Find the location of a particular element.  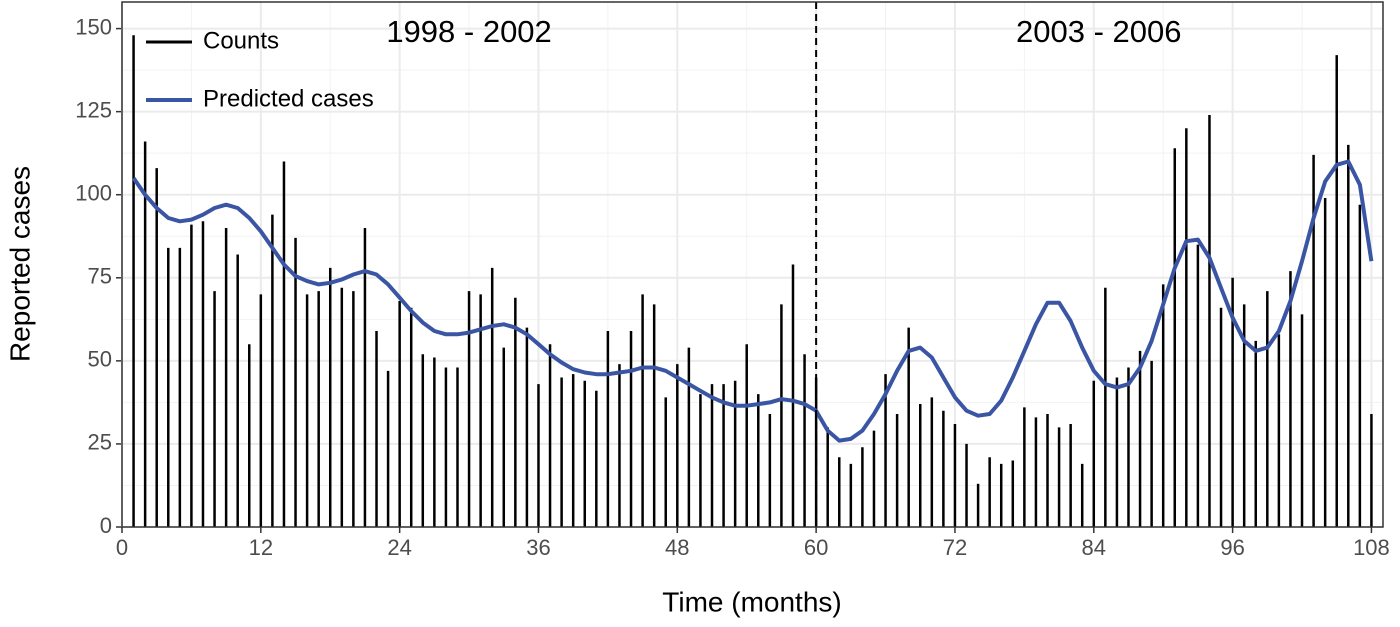

x-tick-label: 108 is located at coordinates (1371, 547).